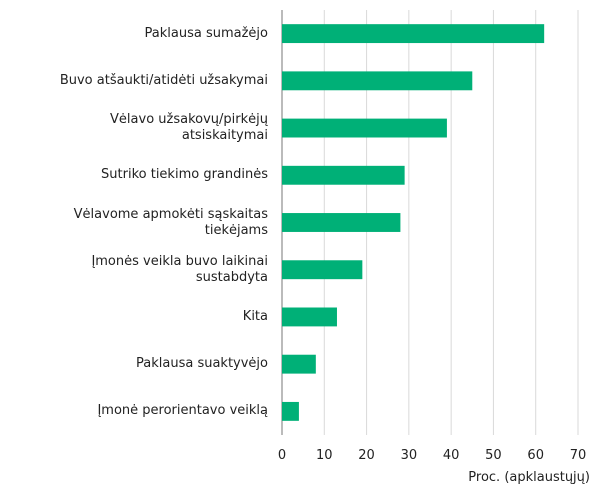 This screenshot has width=598, height=490. What do you see at coordinates (493, 455) in the screenshot?
I see `x-tick-label: 50` at bounding box center [493, 455].